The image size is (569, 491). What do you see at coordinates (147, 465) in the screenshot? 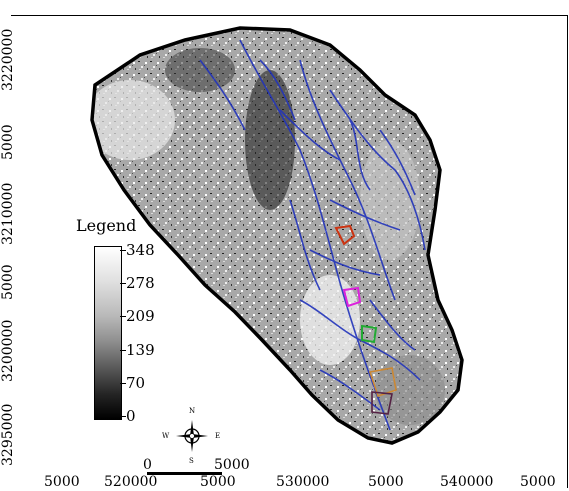
I see `scale-bar-start: 0` at bounding box center [147, 465].